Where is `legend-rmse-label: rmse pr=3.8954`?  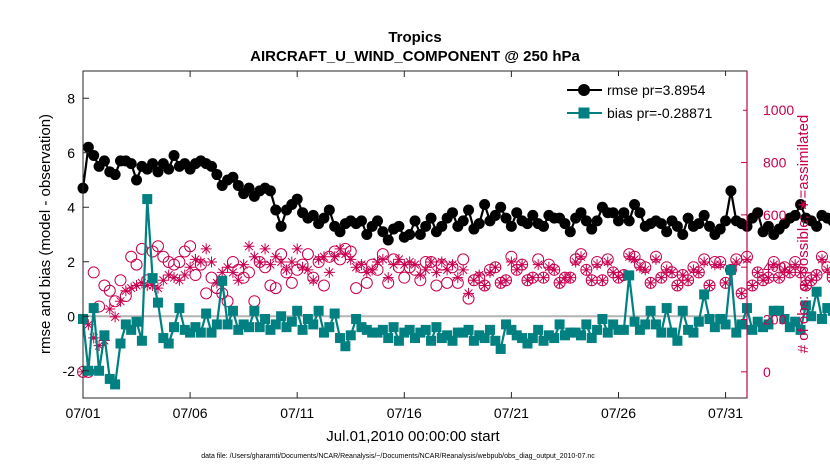 legend-rmse-label: rmse pr=3.8954 is located at coordinates (656, 90).